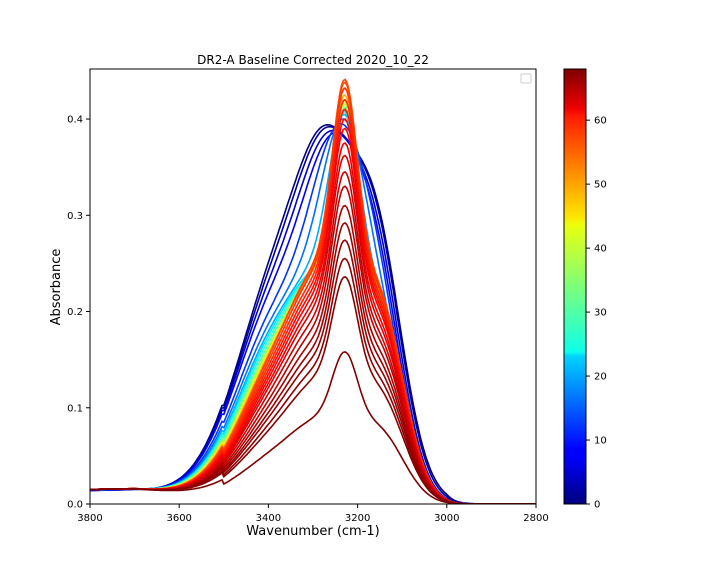 The width and height of the screenshot is (720, 580). Describe the element at coordinates (178, 518) in the screenshot. I see `x-tick-label: 3600` at that location.